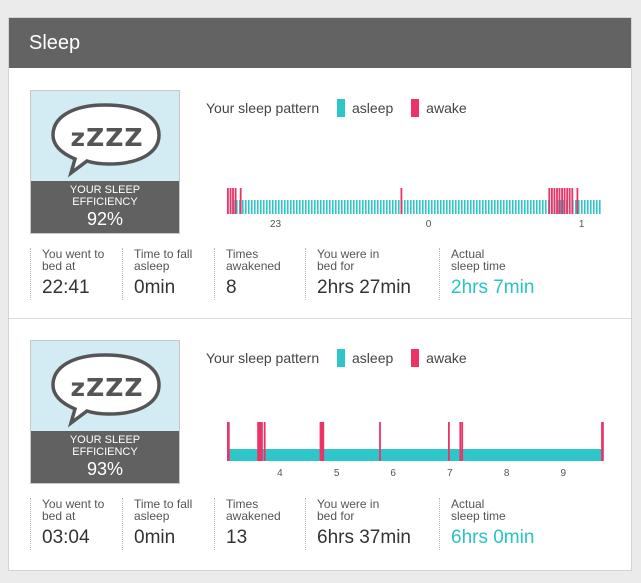 The height and width of the screenshot is (583, 641). What do you see at coordinates (341, 108) in the screenshot?
I see `asleep-swatch` at bounding box center [341, 108].